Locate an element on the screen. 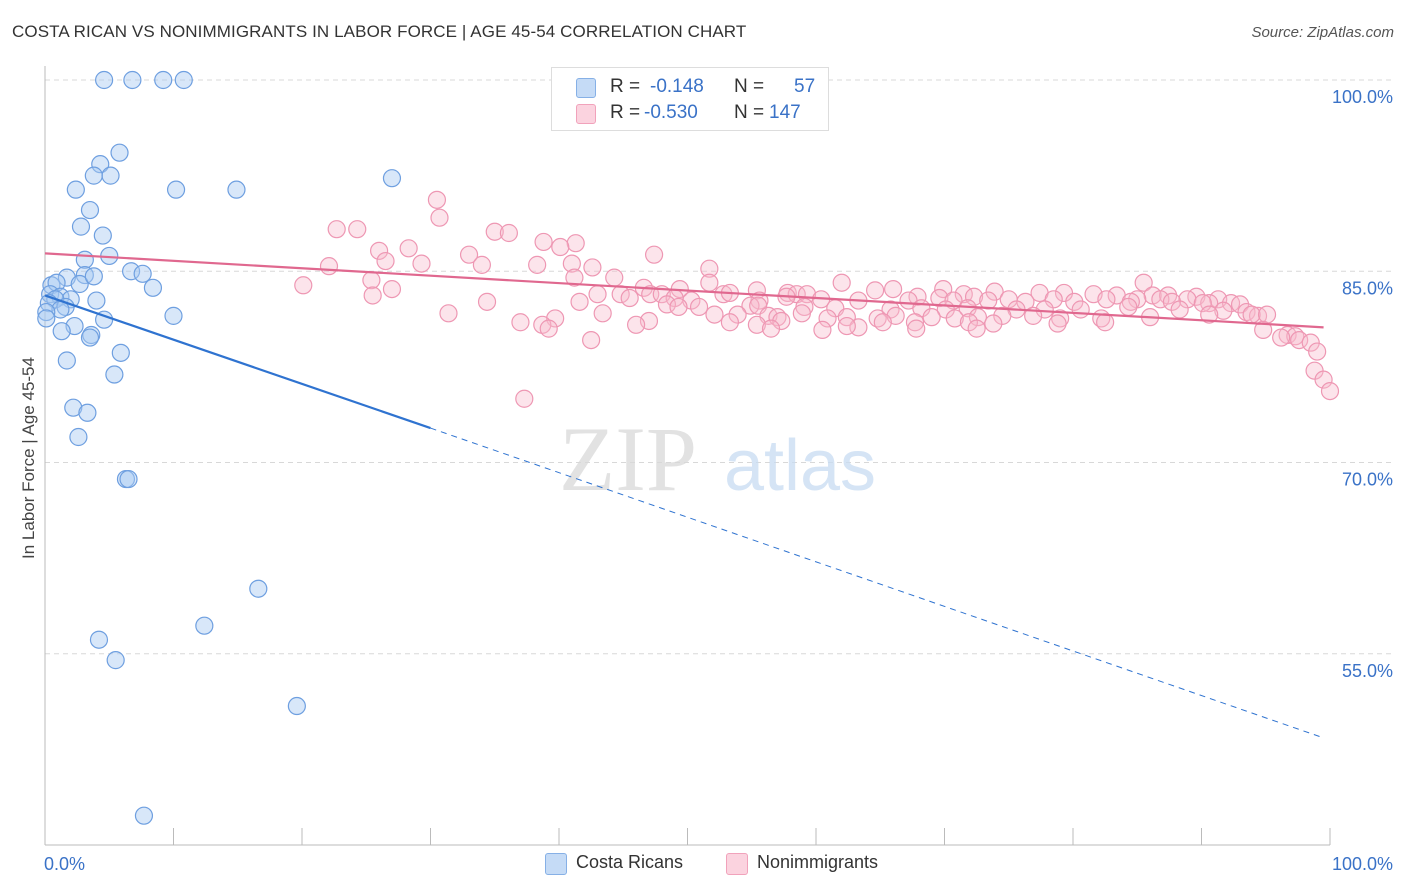 The width and height of the screenshot is (1406, 892). legend-swatch-blue is located at coordinates (586, 88).